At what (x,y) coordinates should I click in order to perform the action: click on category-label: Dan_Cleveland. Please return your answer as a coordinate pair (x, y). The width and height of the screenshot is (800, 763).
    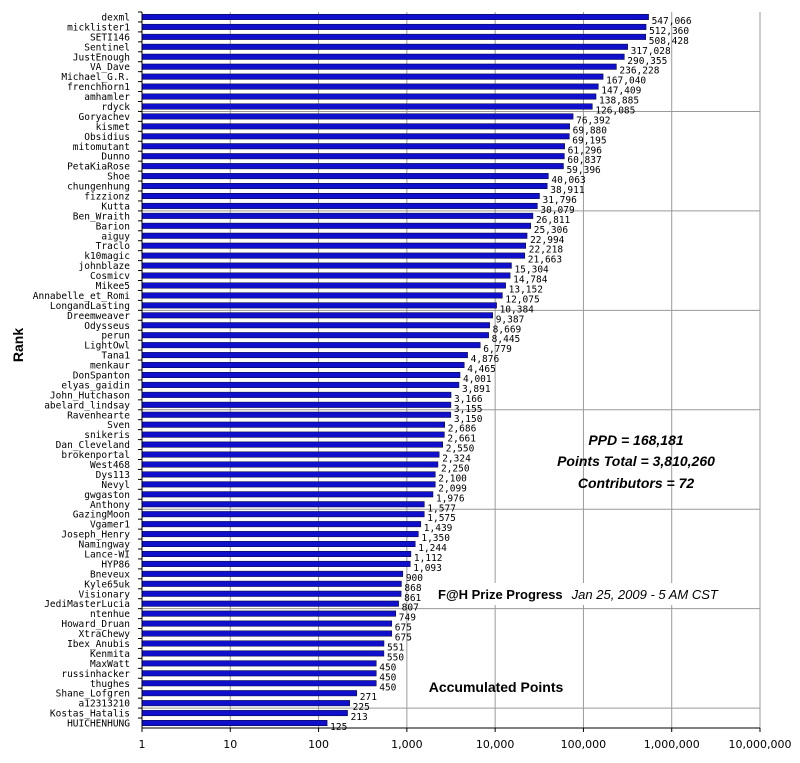
    Looking at the image, I should click on (93, 445).